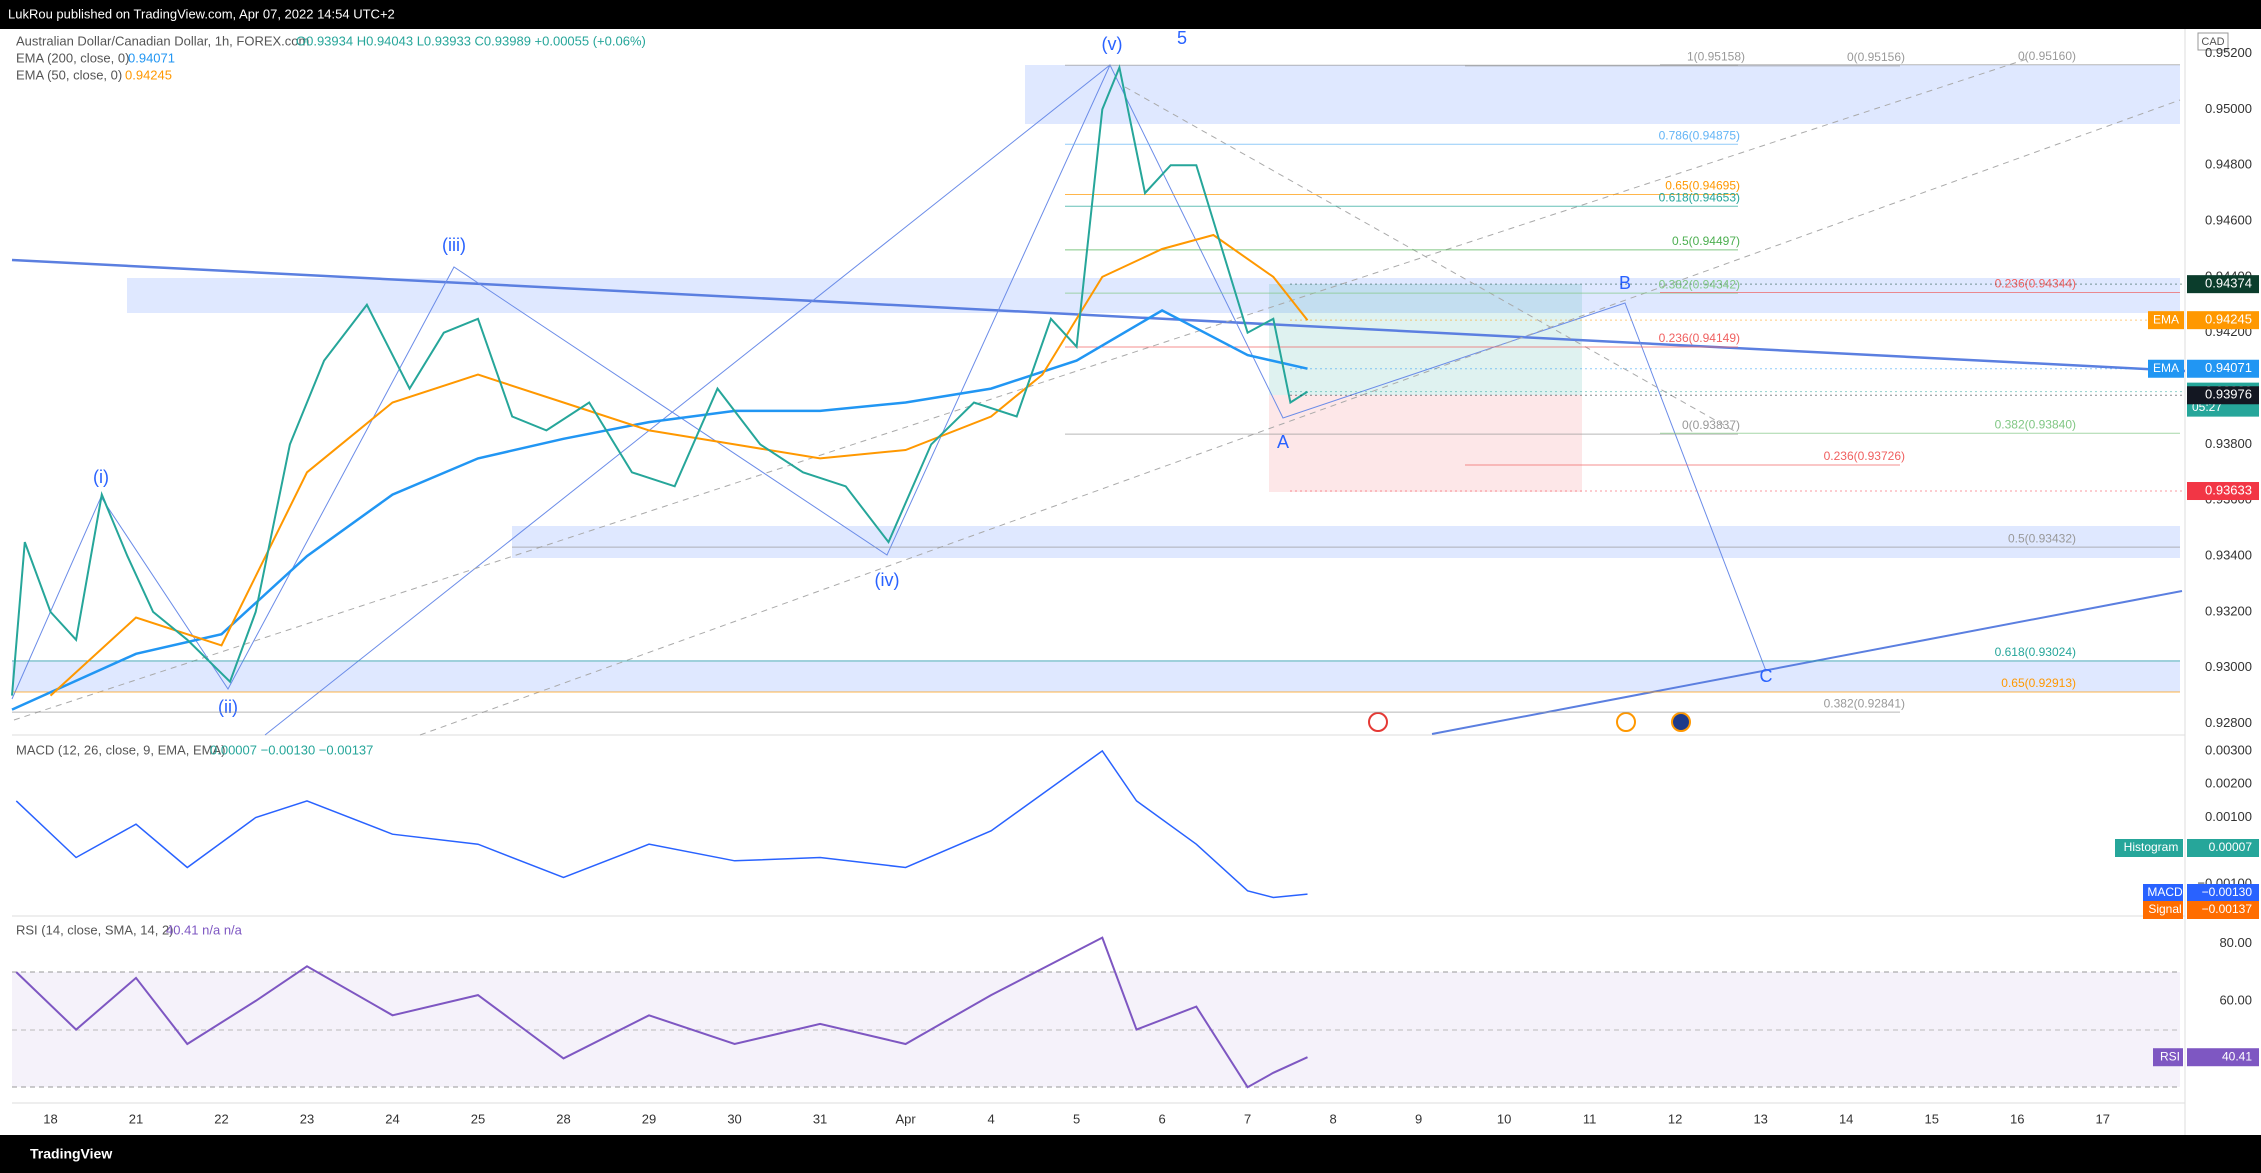 This screenshot has height=1173, width=2261. Describe the element at coordinates (71, 1154) in the screenshot. I see `footer-logo: TradingView` at that location.